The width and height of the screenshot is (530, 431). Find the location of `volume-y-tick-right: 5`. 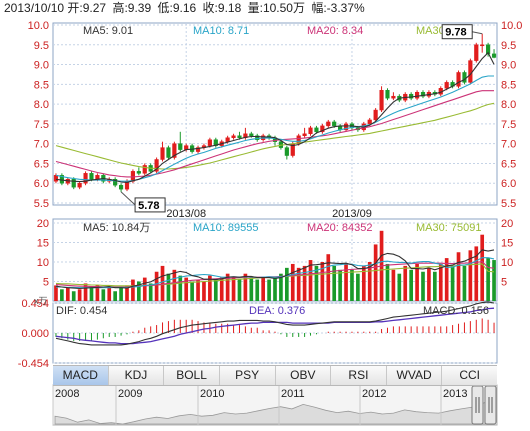

volume-y-tick-right: 5 is located at coordinates (504, 283).